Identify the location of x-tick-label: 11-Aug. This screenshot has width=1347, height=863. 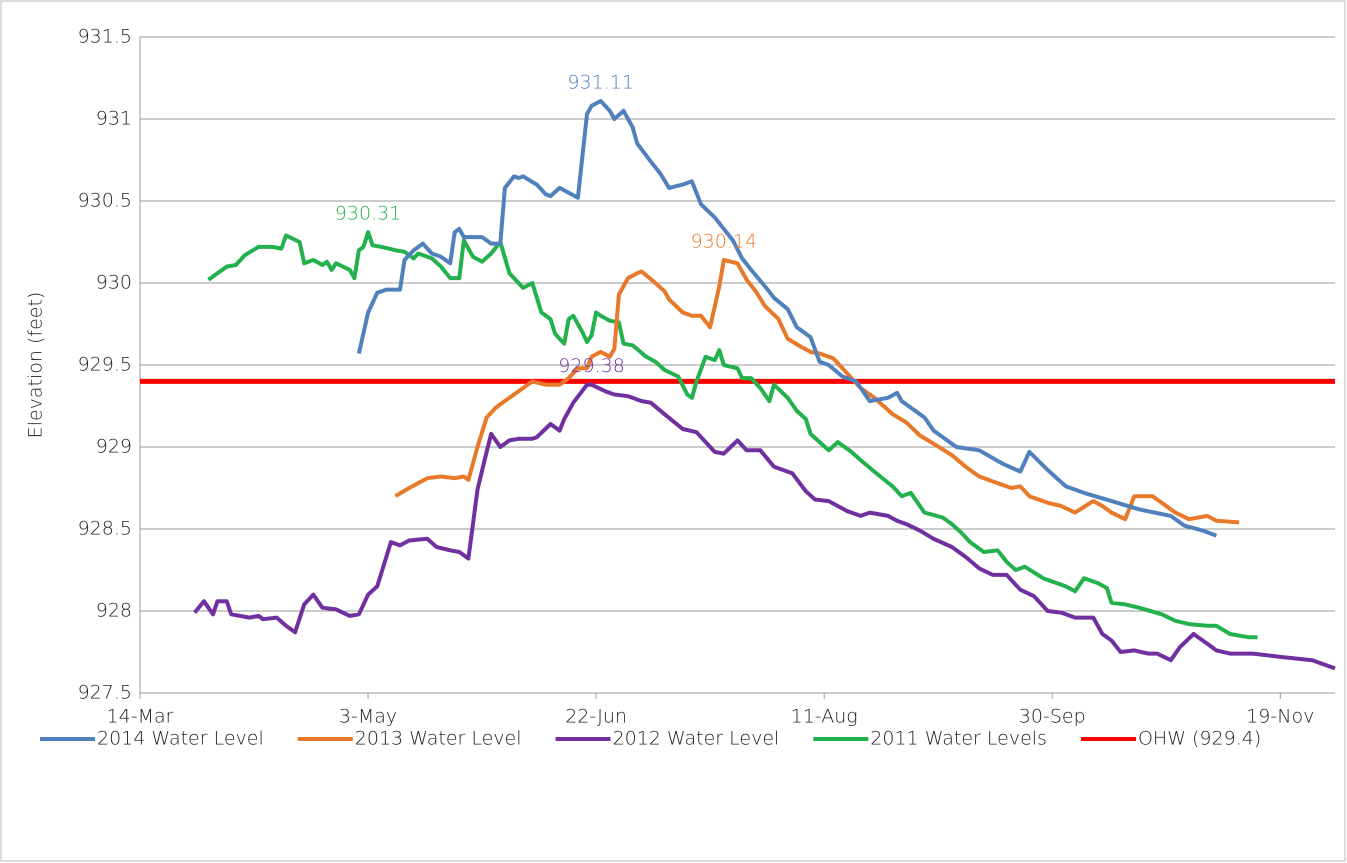
(824, 717).